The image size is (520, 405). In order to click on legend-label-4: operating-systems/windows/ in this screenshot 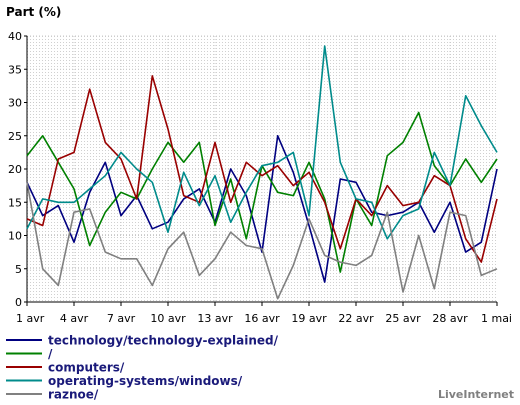, I will do `click(145, 381)`.